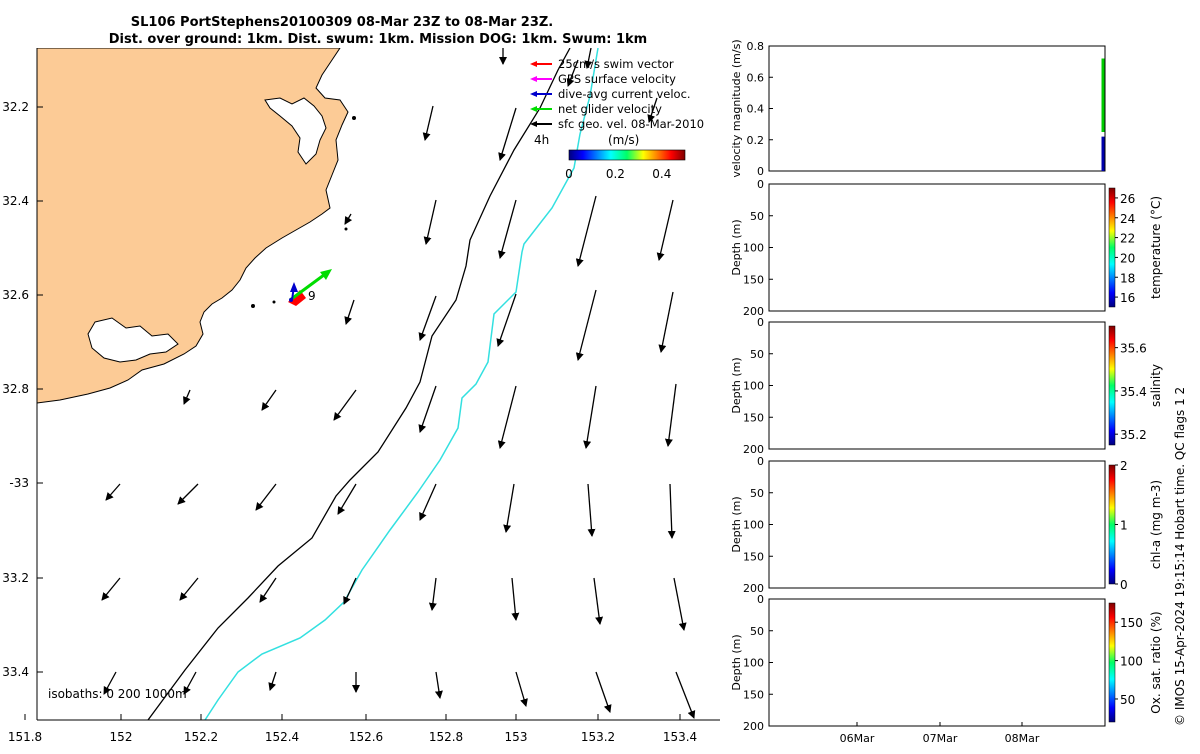 Image resolution: width=1200 pixels, height=754 pixels. What do you see at coordinates (756, 140) in the screenshot?
I see `y-tick-label: 0.2` at bounding box center [756, 140].